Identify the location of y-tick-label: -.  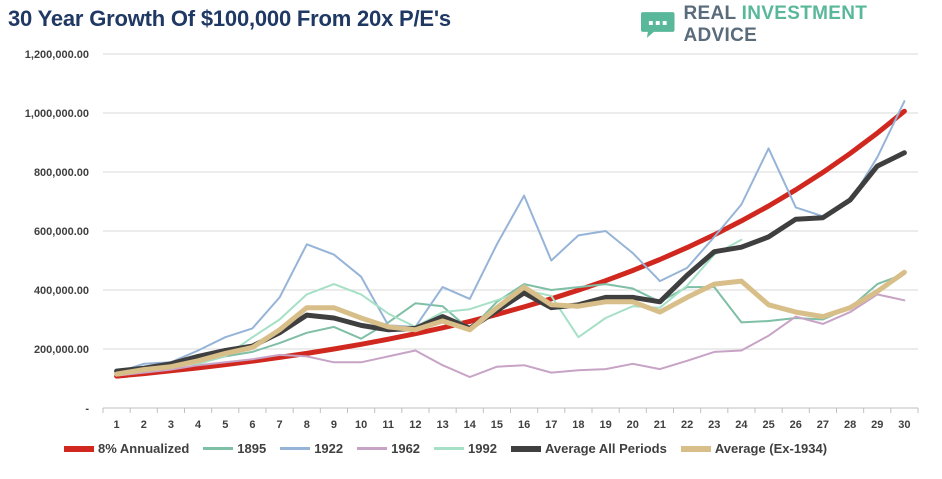
(87, 409).